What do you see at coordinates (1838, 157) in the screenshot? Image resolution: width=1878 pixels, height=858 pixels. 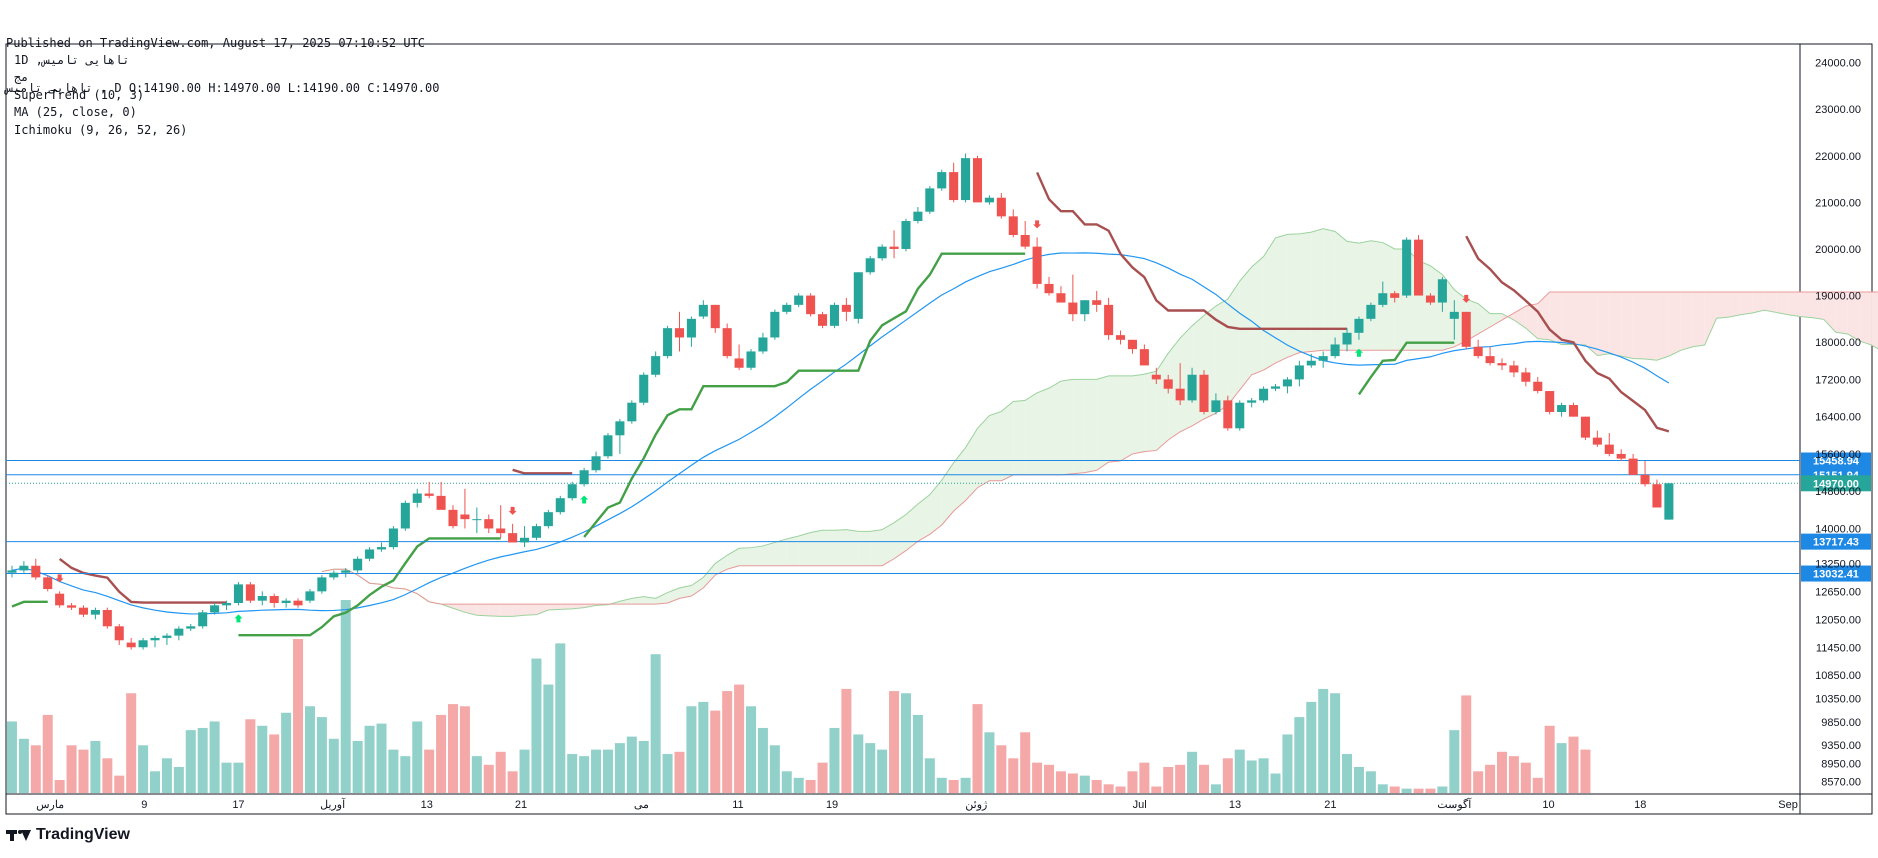 I see `price-tick-label: 22000.00` at bounding box center [1838, 157].